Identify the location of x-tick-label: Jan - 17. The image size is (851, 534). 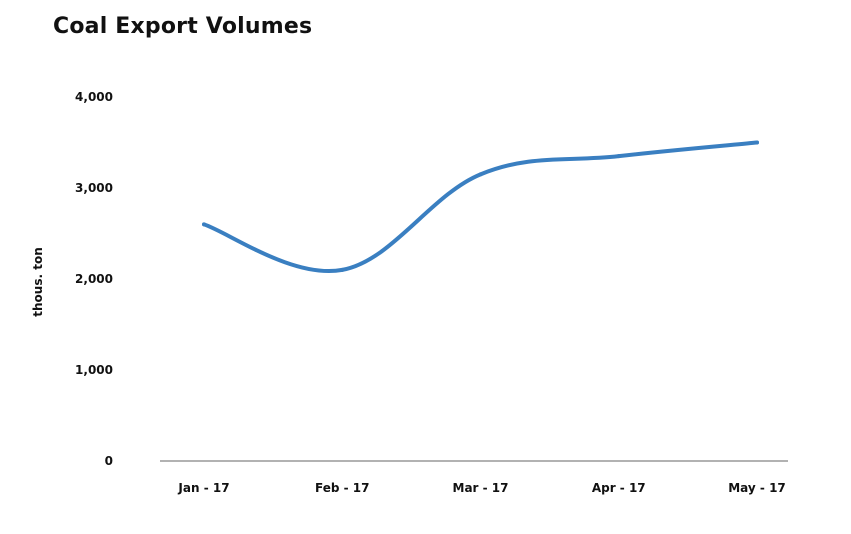
(203, 488).